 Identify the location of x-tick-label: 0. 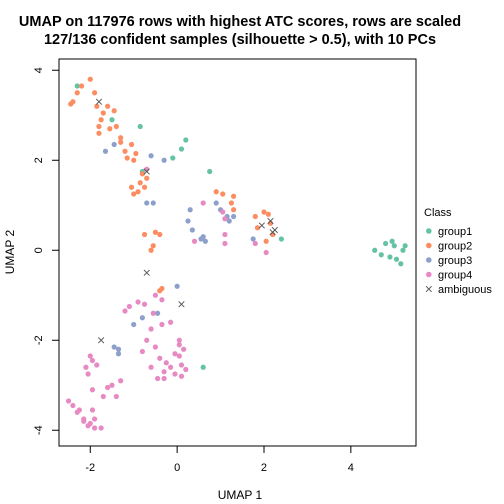
(177, 468).